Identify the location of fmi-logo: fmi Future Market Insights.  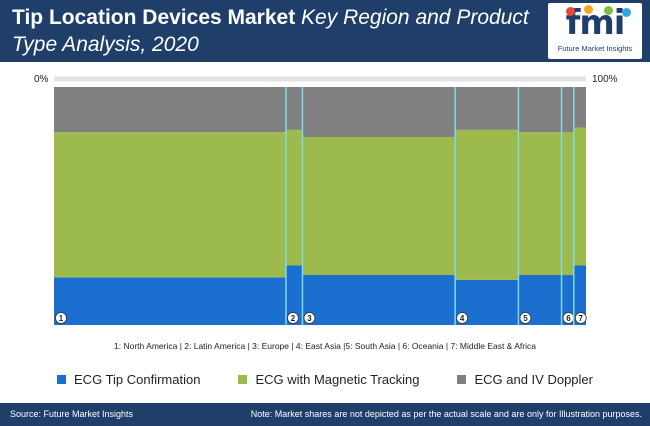
(595, 31).